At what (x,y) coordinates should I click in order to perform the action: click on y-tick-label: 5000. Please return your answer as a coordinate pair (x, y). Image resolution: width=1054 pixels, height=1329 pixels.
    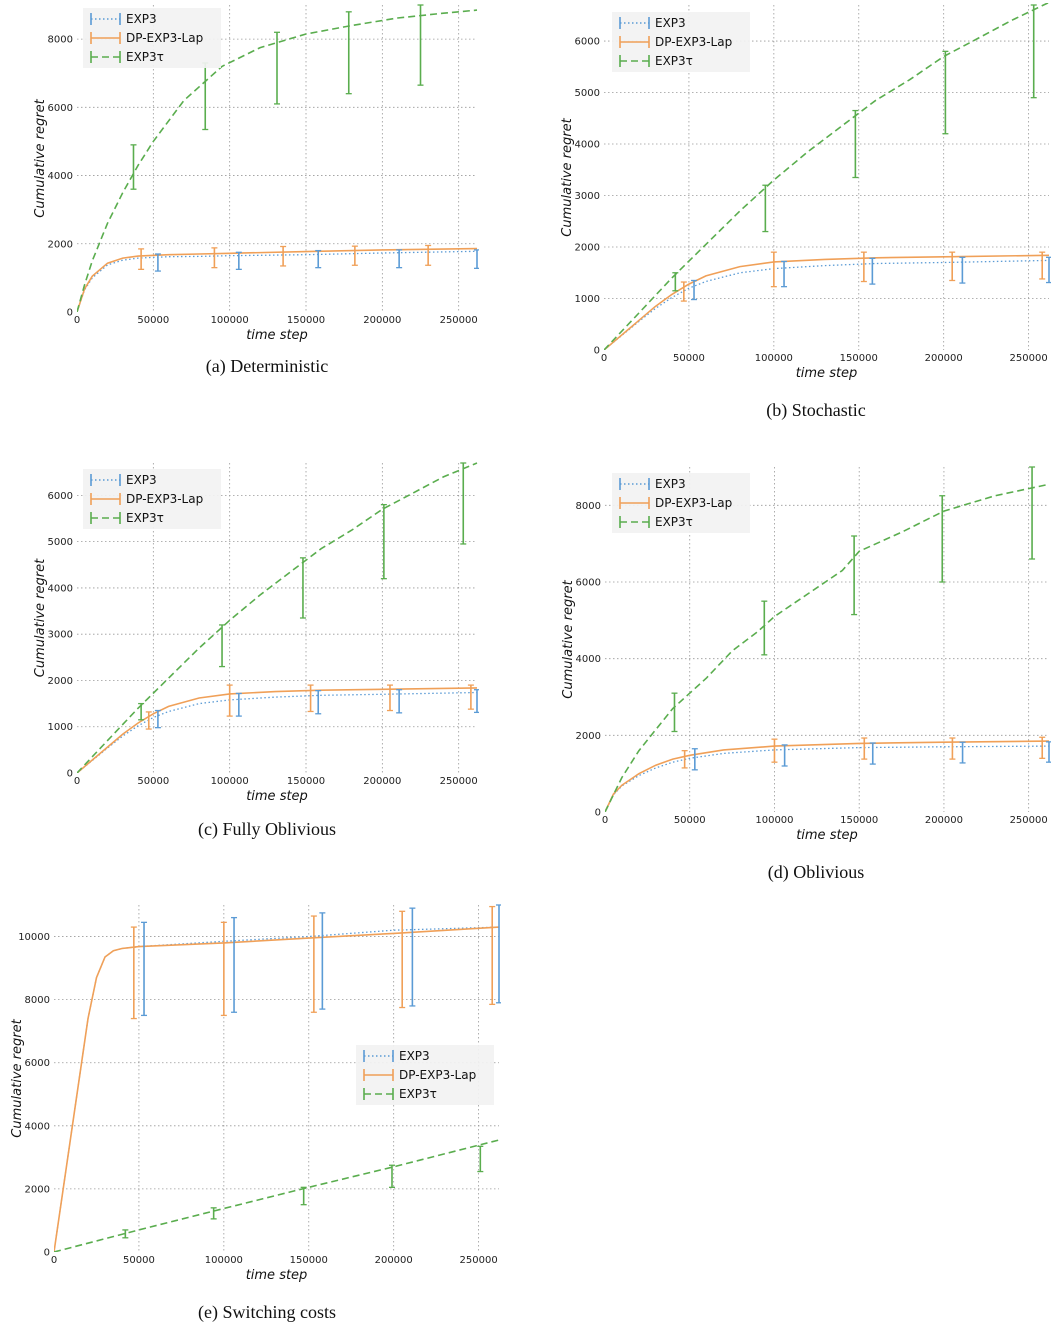
    Looking at the image, I should click on (60, 542).